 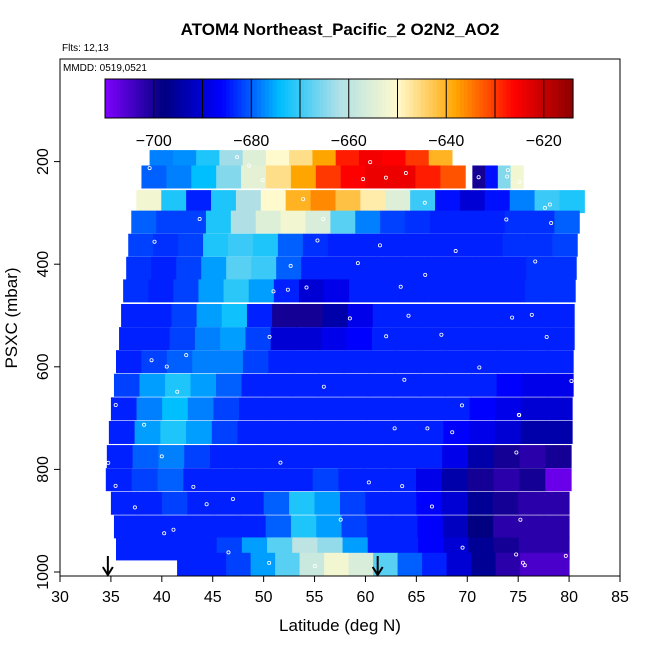 What do you see at coordinates (43, 469) in the screenshot?
I see `y-tick-label: 800` at bounding box center [43, 469].